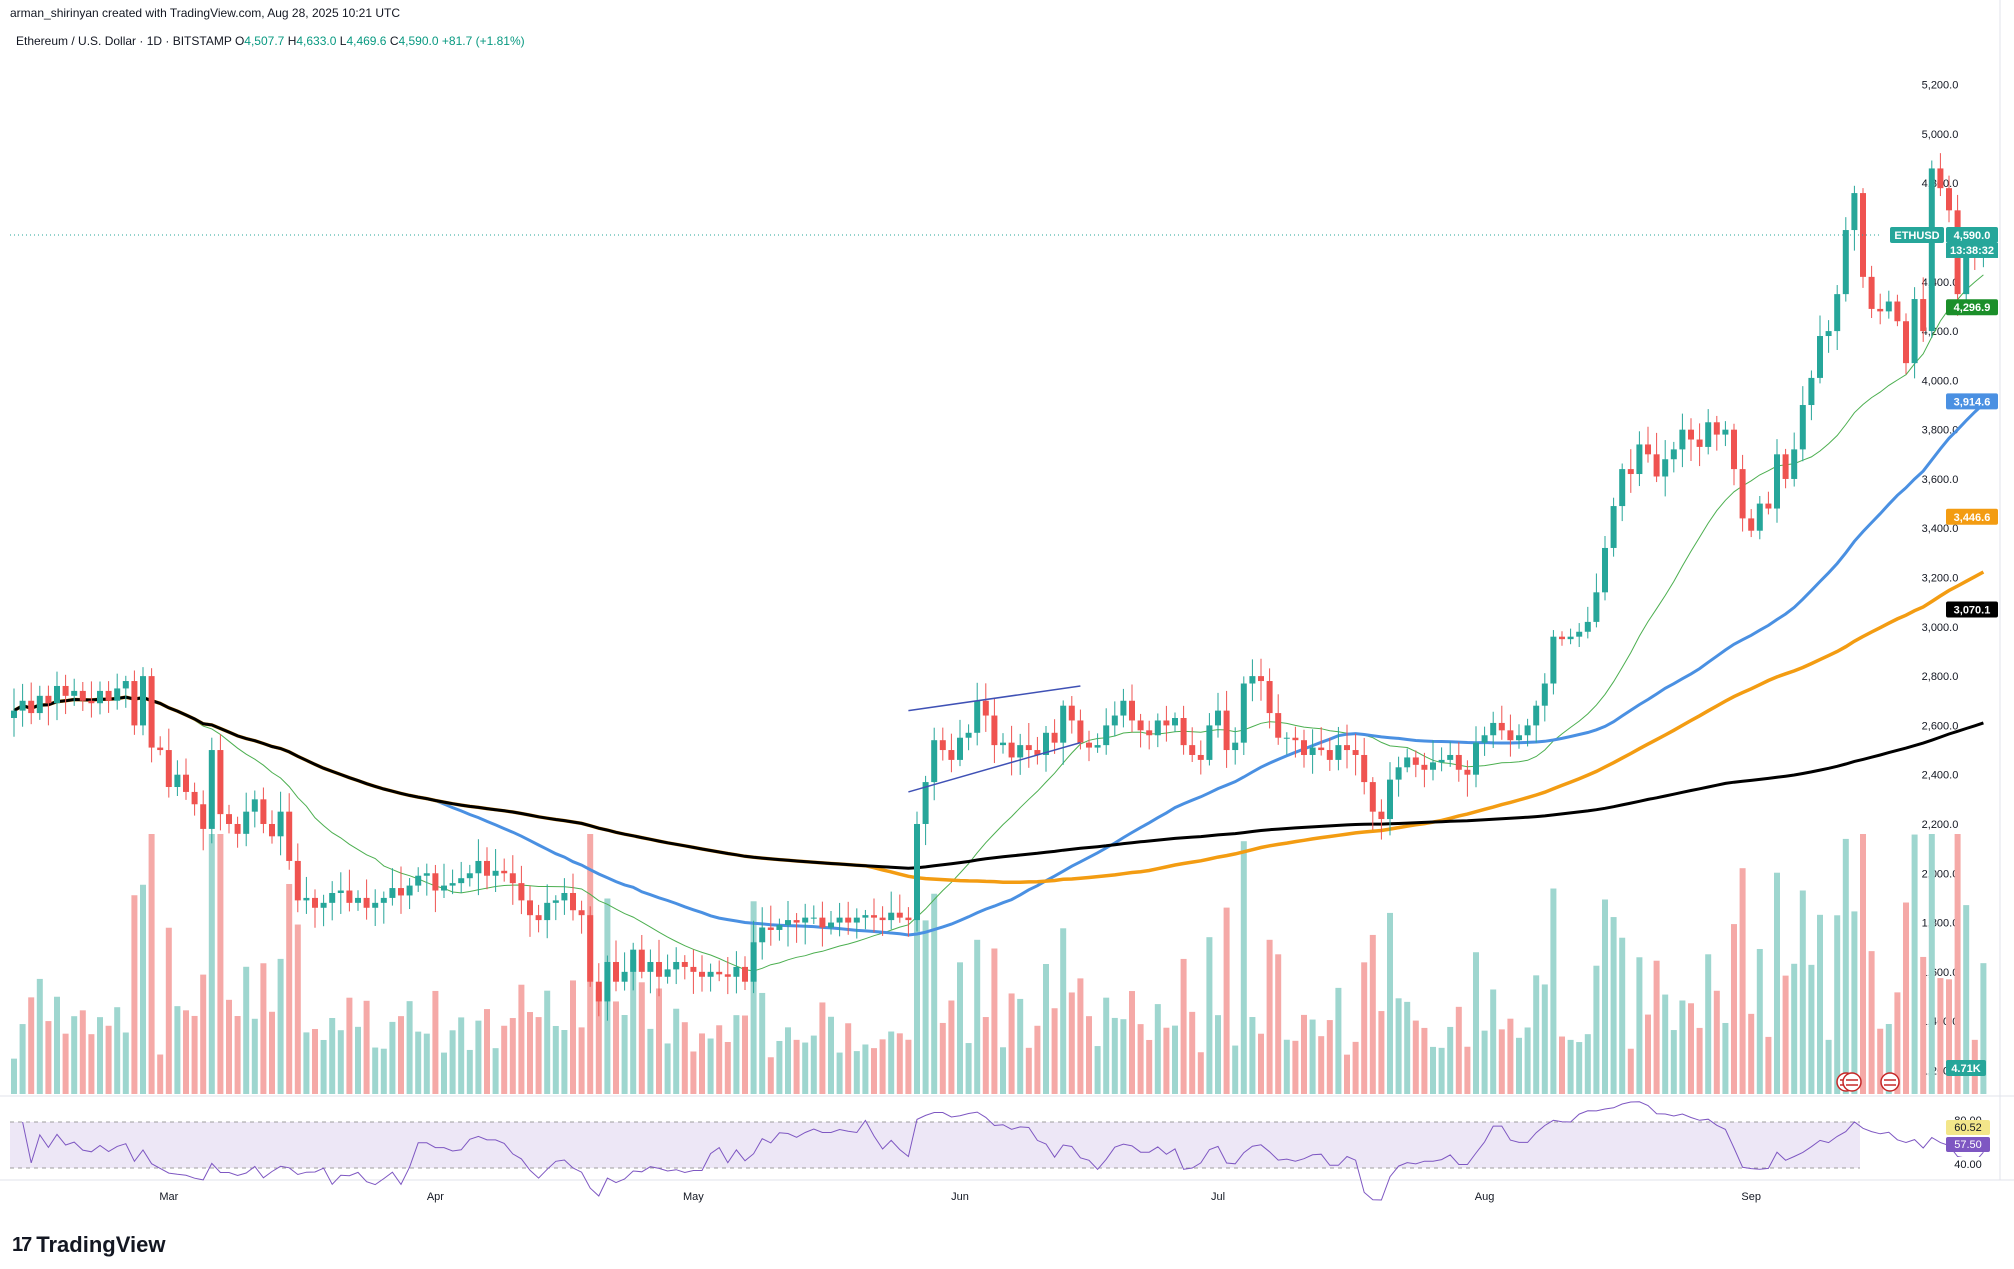 The width and height of the screenshot is (2014, 1269). Describe the element at coordinates (994, 698) in the screenshot. I see `channel-upper-line` at that location.